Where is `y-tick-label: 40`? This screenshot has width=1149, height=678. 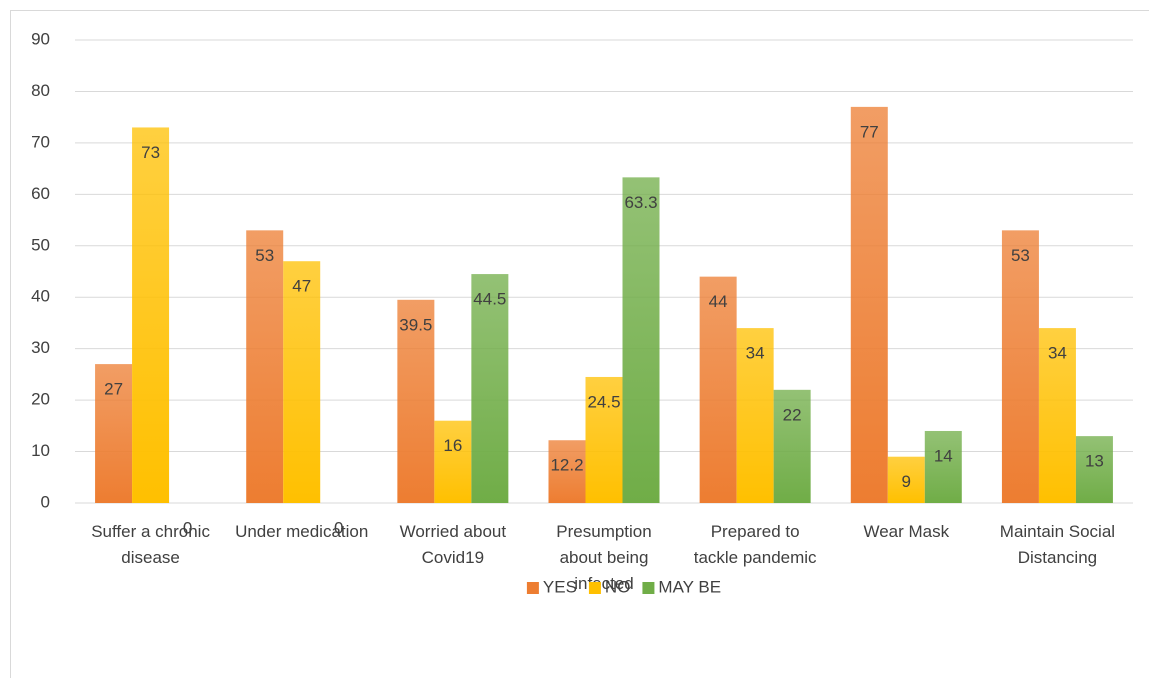 y-tick-label: 40 is located at coordinates (40, 296).